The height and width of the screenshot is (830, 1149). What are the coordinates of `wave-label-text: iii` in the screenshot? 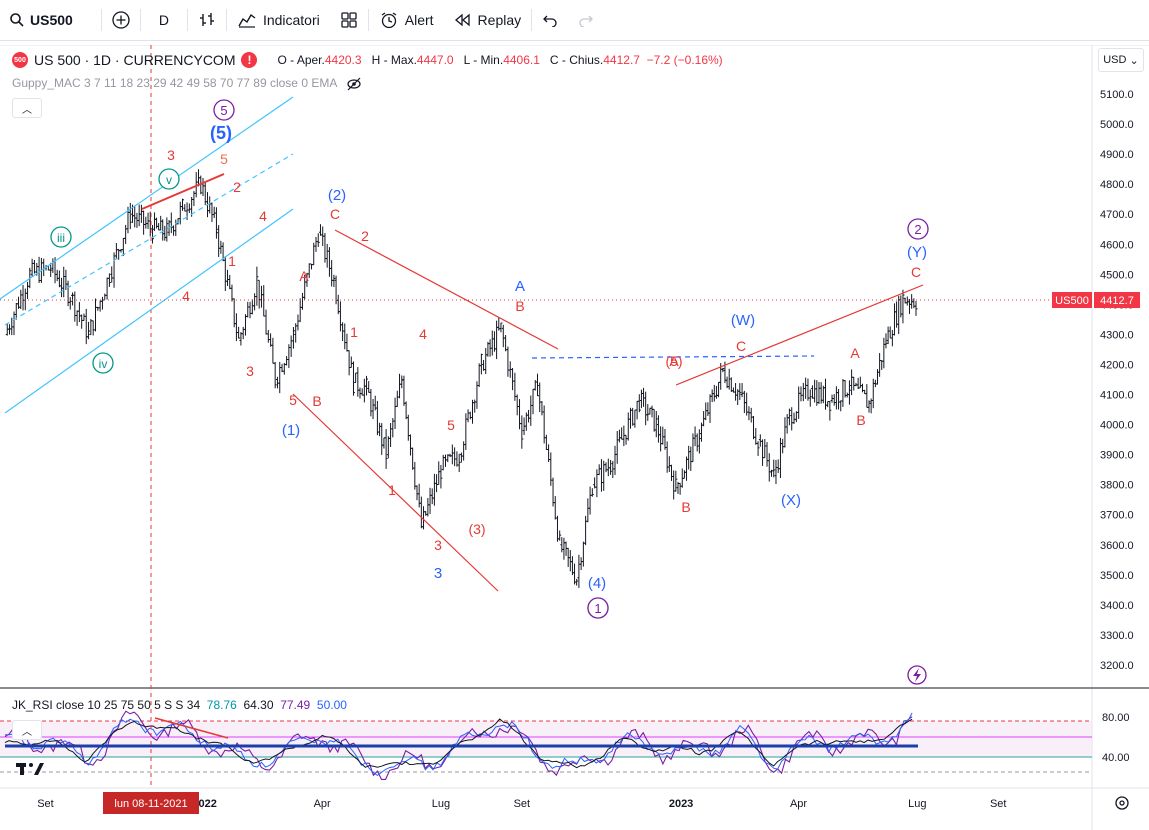 It's located at (61, 238).